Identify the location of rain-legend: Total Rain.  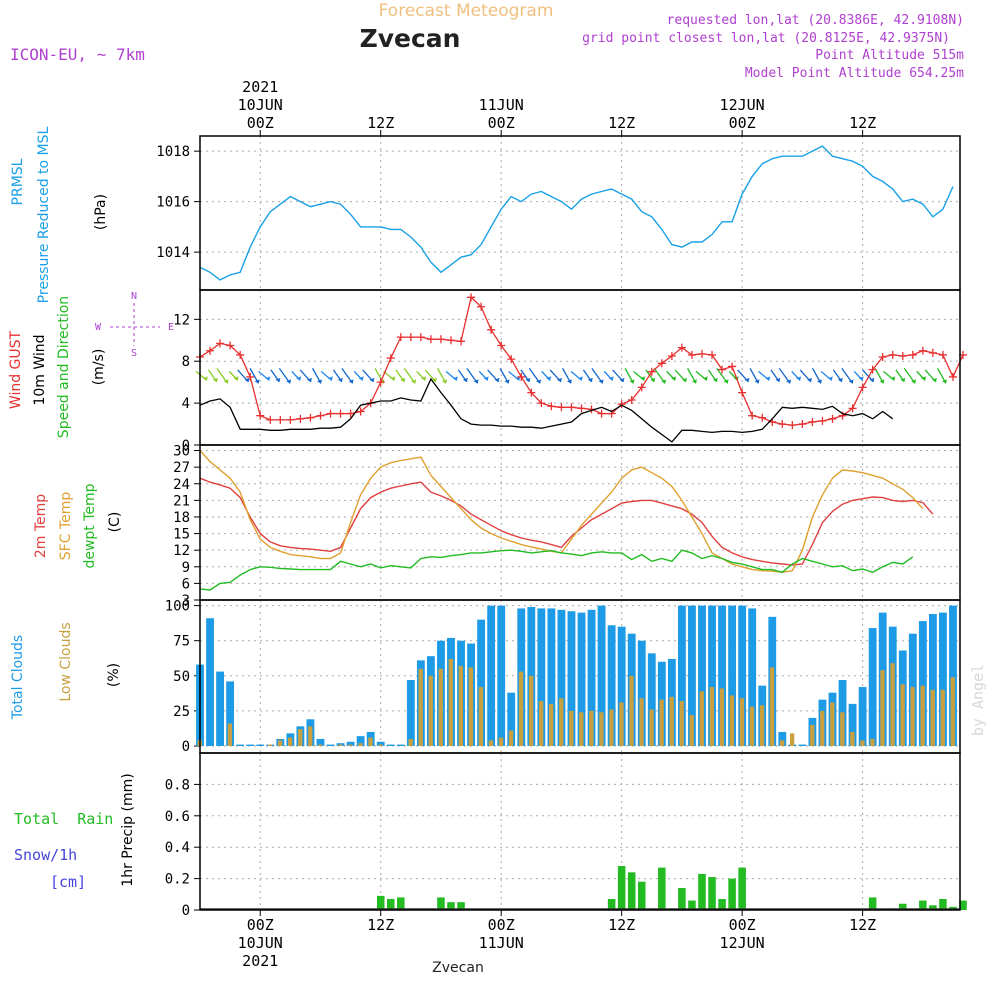
(63, 819).